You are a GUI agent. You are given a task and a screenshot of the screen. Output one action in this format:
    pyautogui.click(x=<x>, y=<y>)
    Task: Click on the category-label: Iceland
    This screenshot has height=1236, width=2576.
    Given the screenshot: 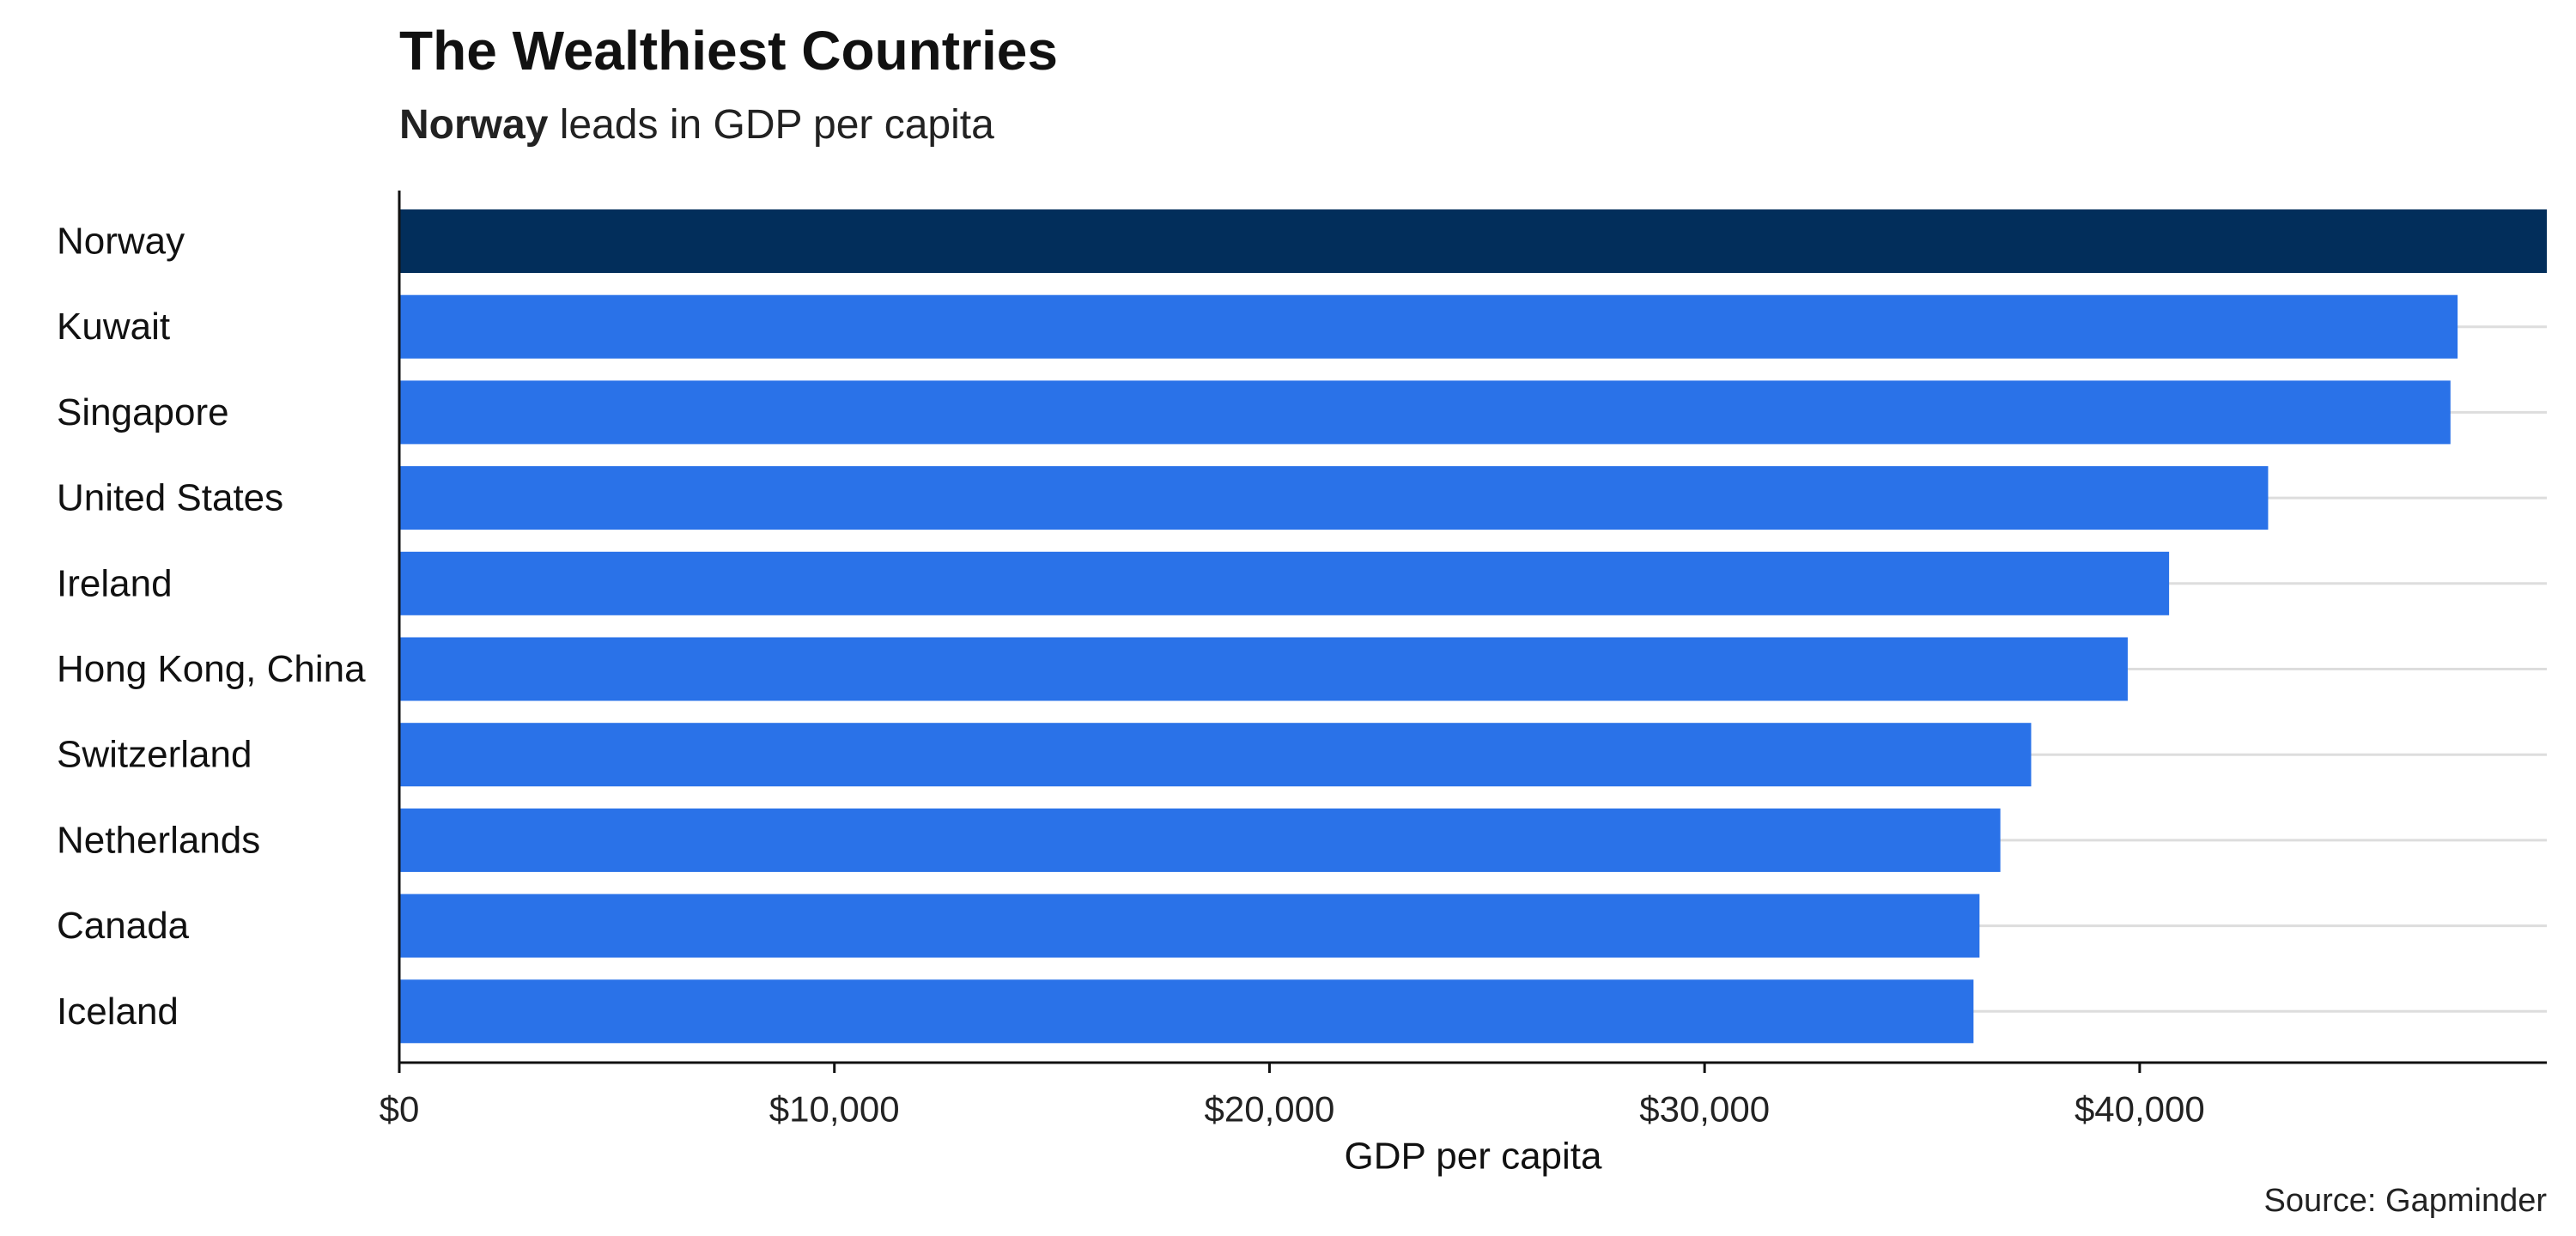 What is the action you would take?
    pyautogui.click(x=118, y=1012)
    